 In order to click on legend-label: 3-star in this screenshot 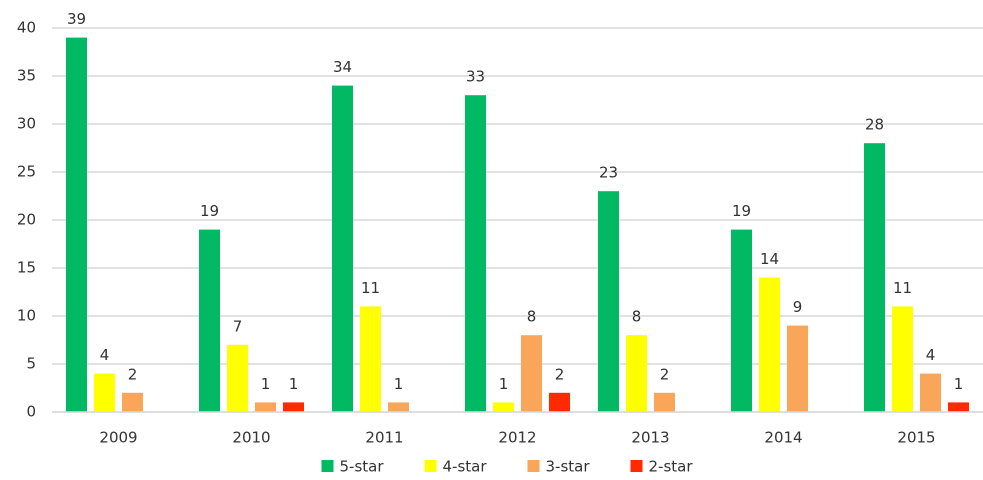, I will do `click(568, 467)`.